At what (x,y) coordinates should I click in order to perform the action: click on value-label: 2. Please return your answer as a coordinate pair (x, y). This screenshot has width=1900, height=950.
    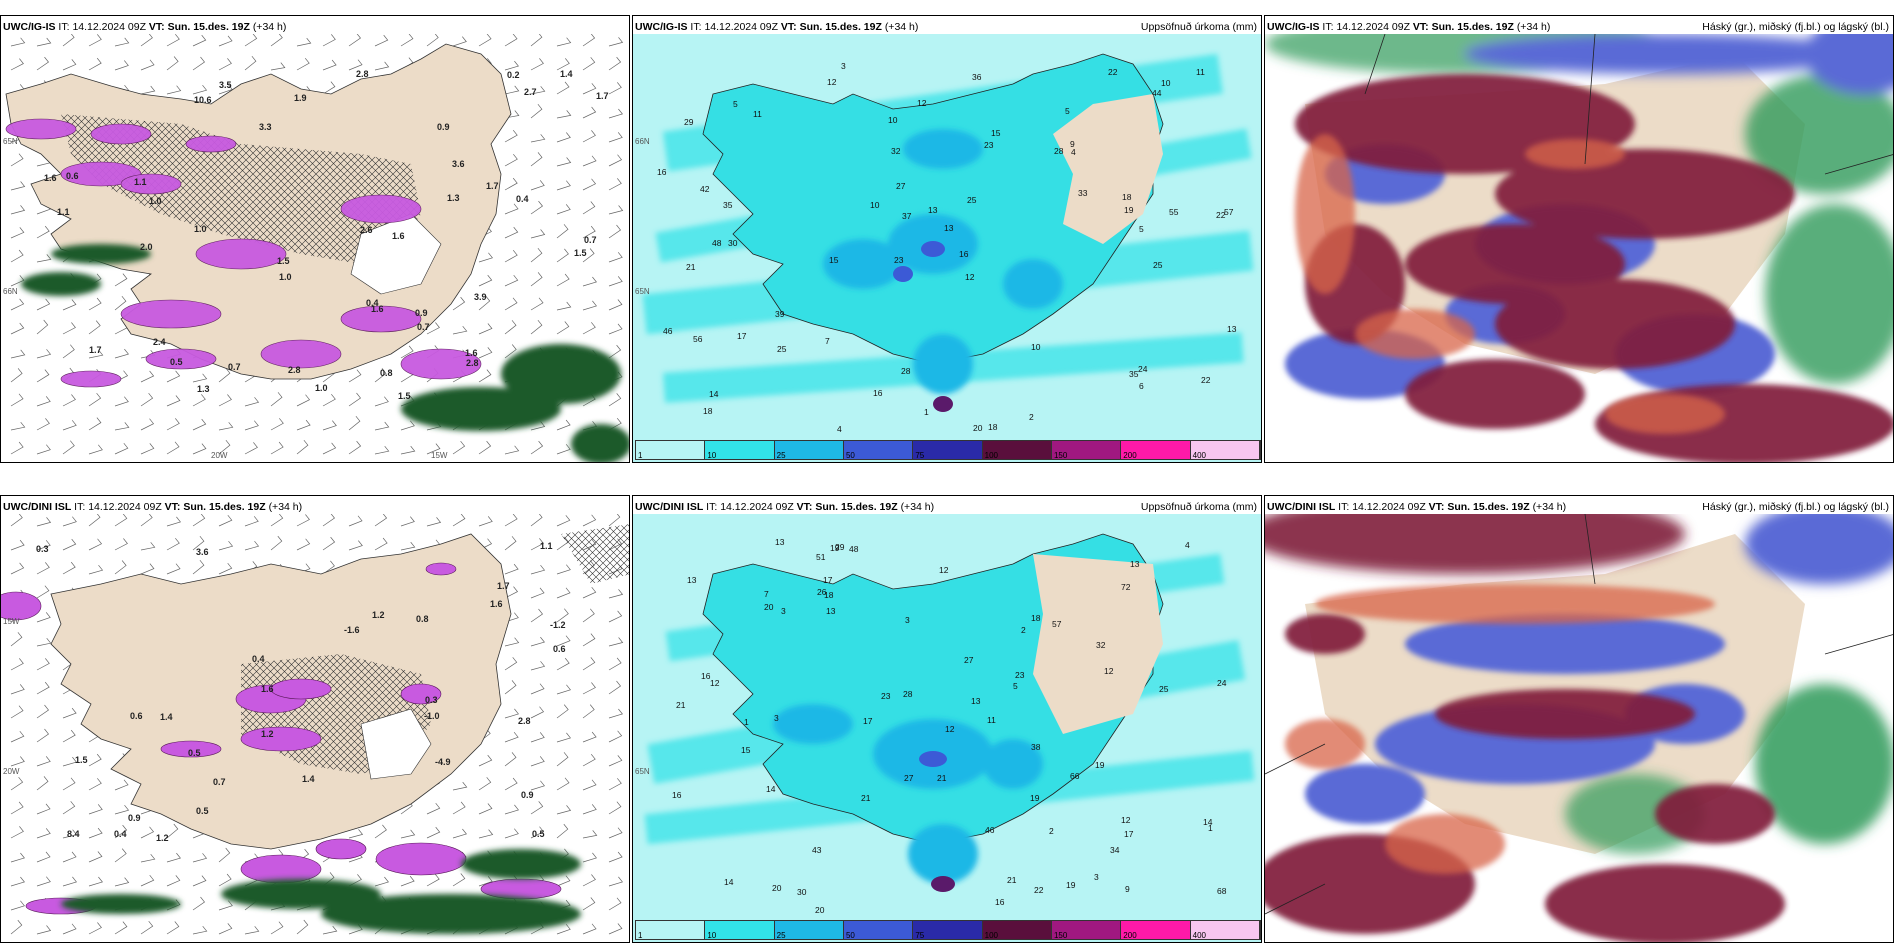
    Looking at the image, I should click on (1023, 630).